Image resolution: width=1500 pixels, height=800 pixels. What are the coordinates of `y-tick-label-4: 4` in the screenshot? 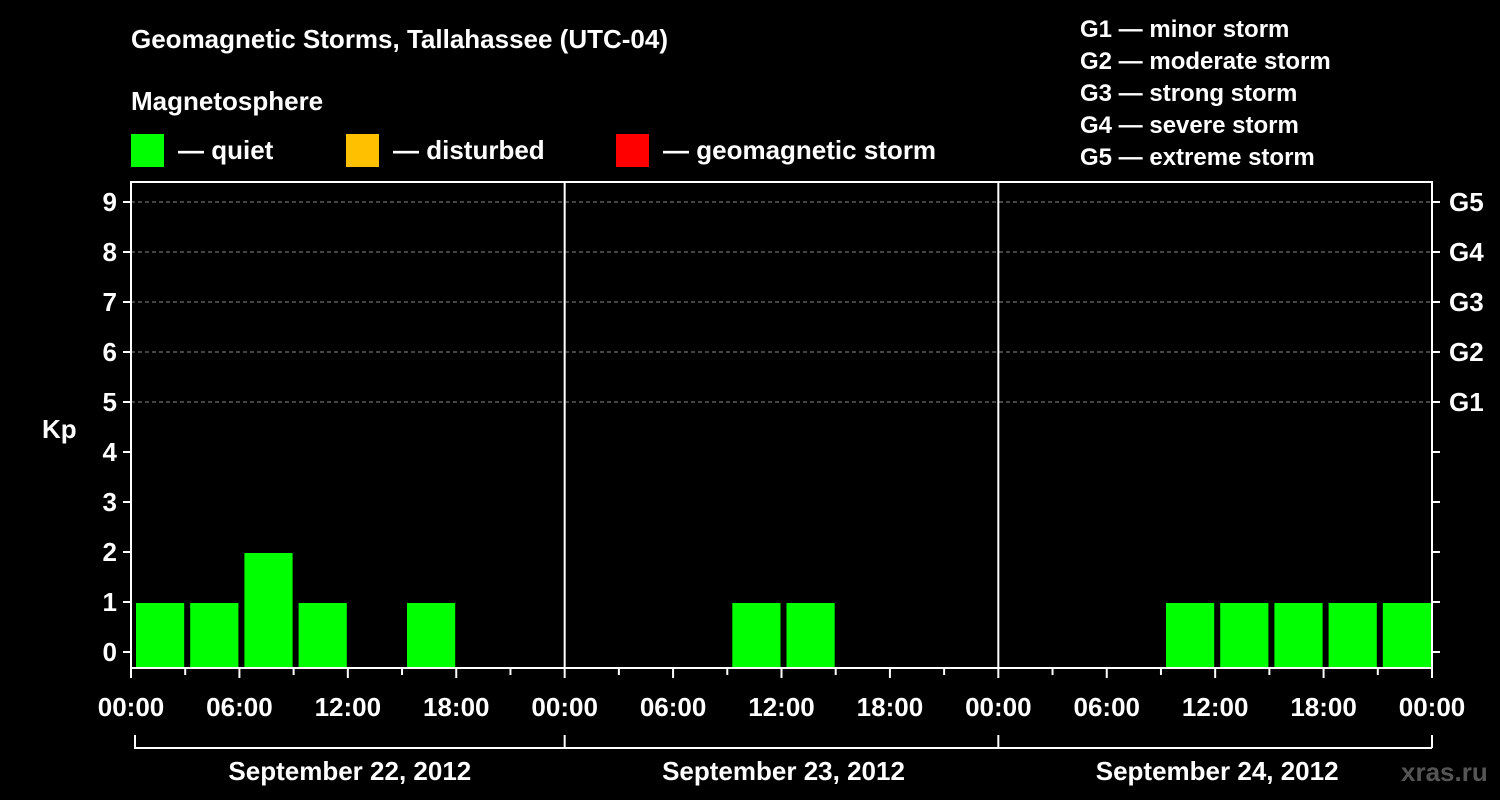 It's located at (110, 452).